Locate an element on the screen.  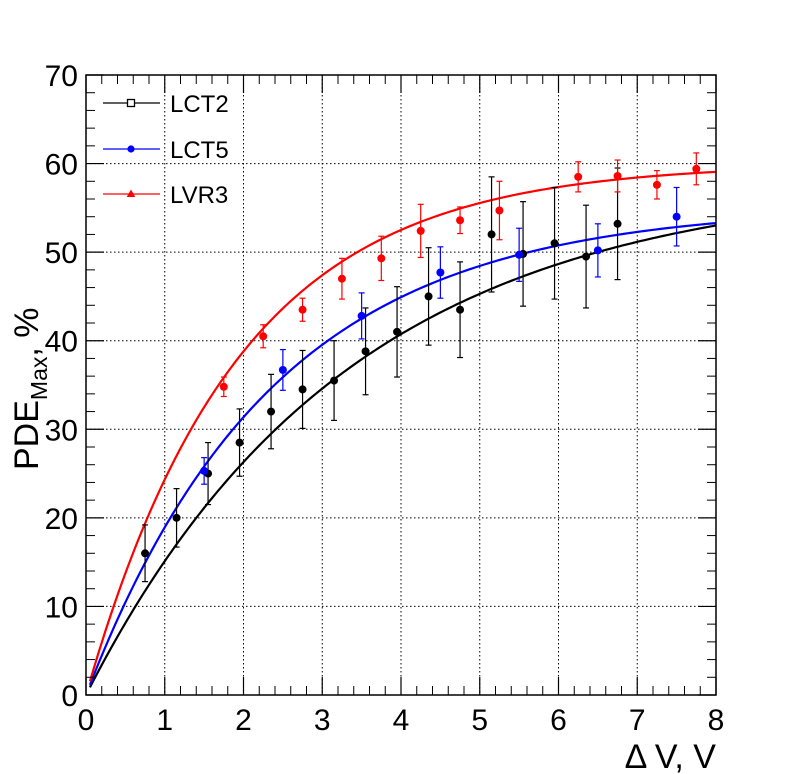
y-tick-label: 30 is located at coordinates (61, 430).